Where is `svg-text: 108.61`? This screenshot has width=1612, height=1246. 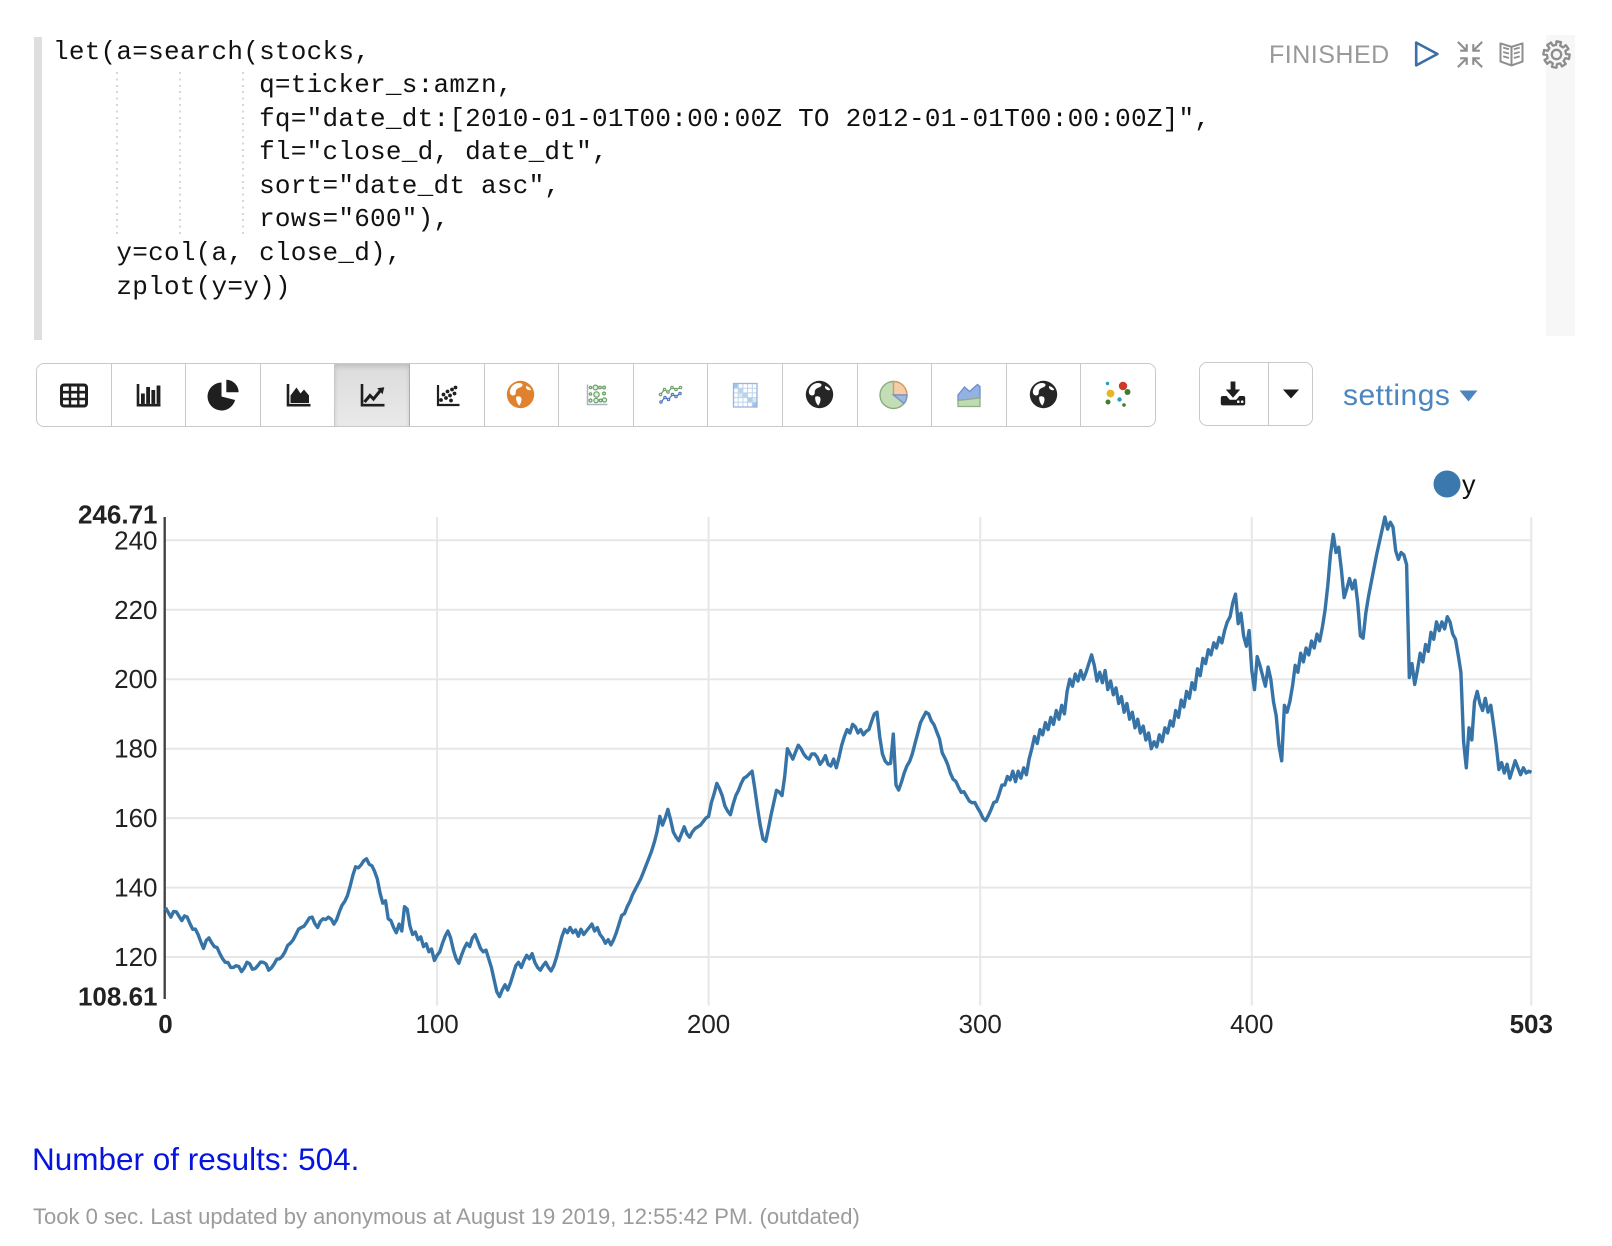 svg-text: 108.61 is located at coordinates (118, 997).